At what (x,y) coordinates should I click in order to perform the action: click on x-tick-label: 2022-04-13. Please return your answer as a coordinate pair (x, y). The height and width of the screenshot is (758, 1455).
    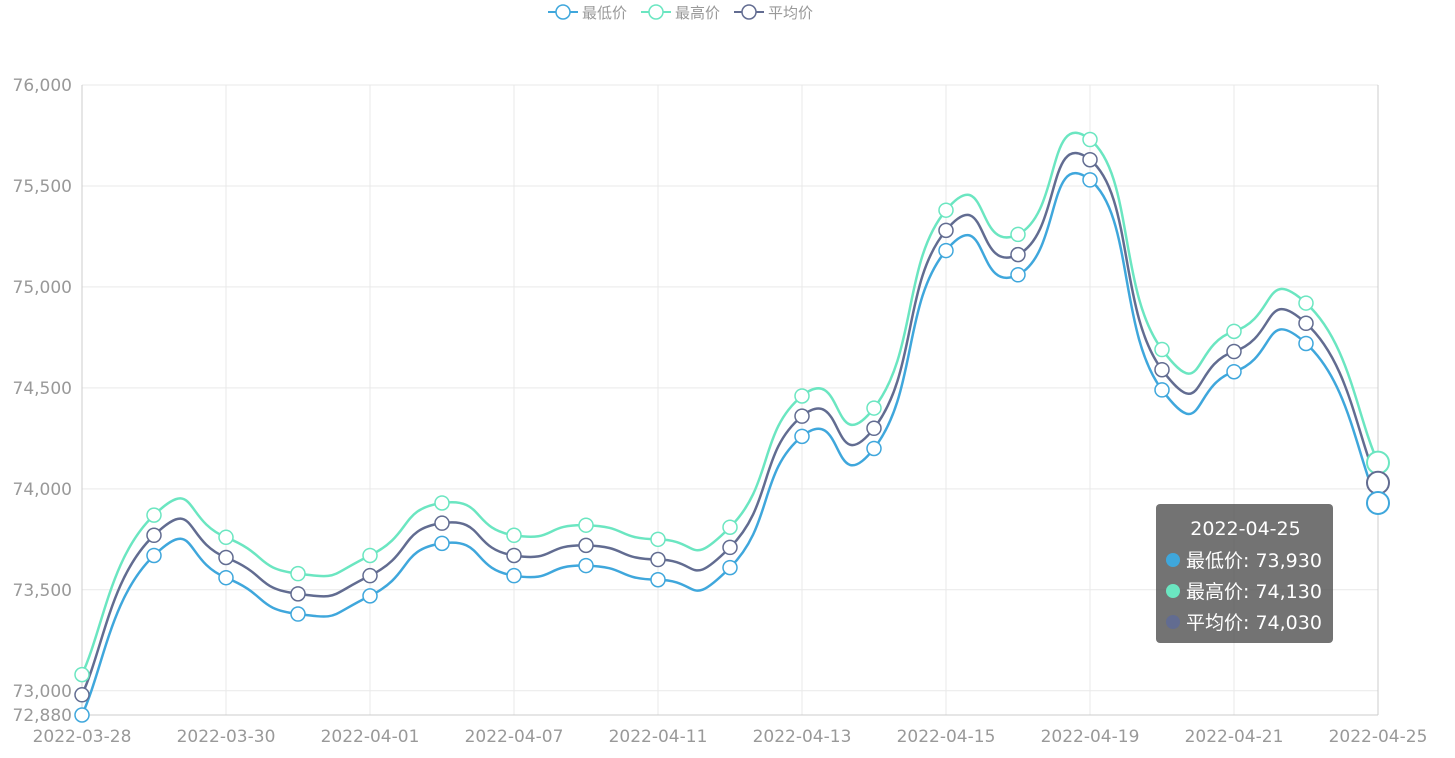
    Looking at the image, I should click on (802, 737).